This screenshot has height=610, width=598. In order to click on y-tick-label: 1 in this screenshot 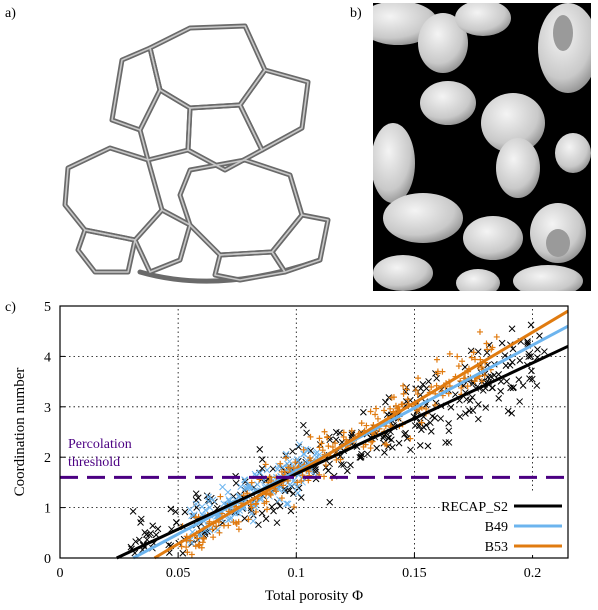, I will do `click(47, 509)`.